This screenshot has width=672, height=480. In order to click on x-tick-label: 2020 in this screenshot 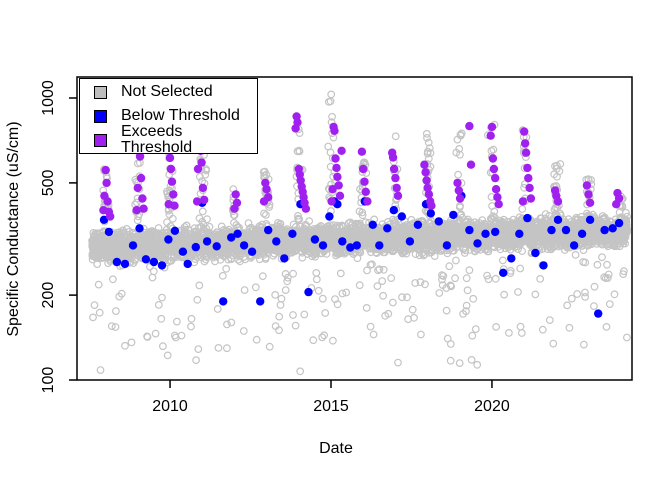, I will do `click(492, 406)`.